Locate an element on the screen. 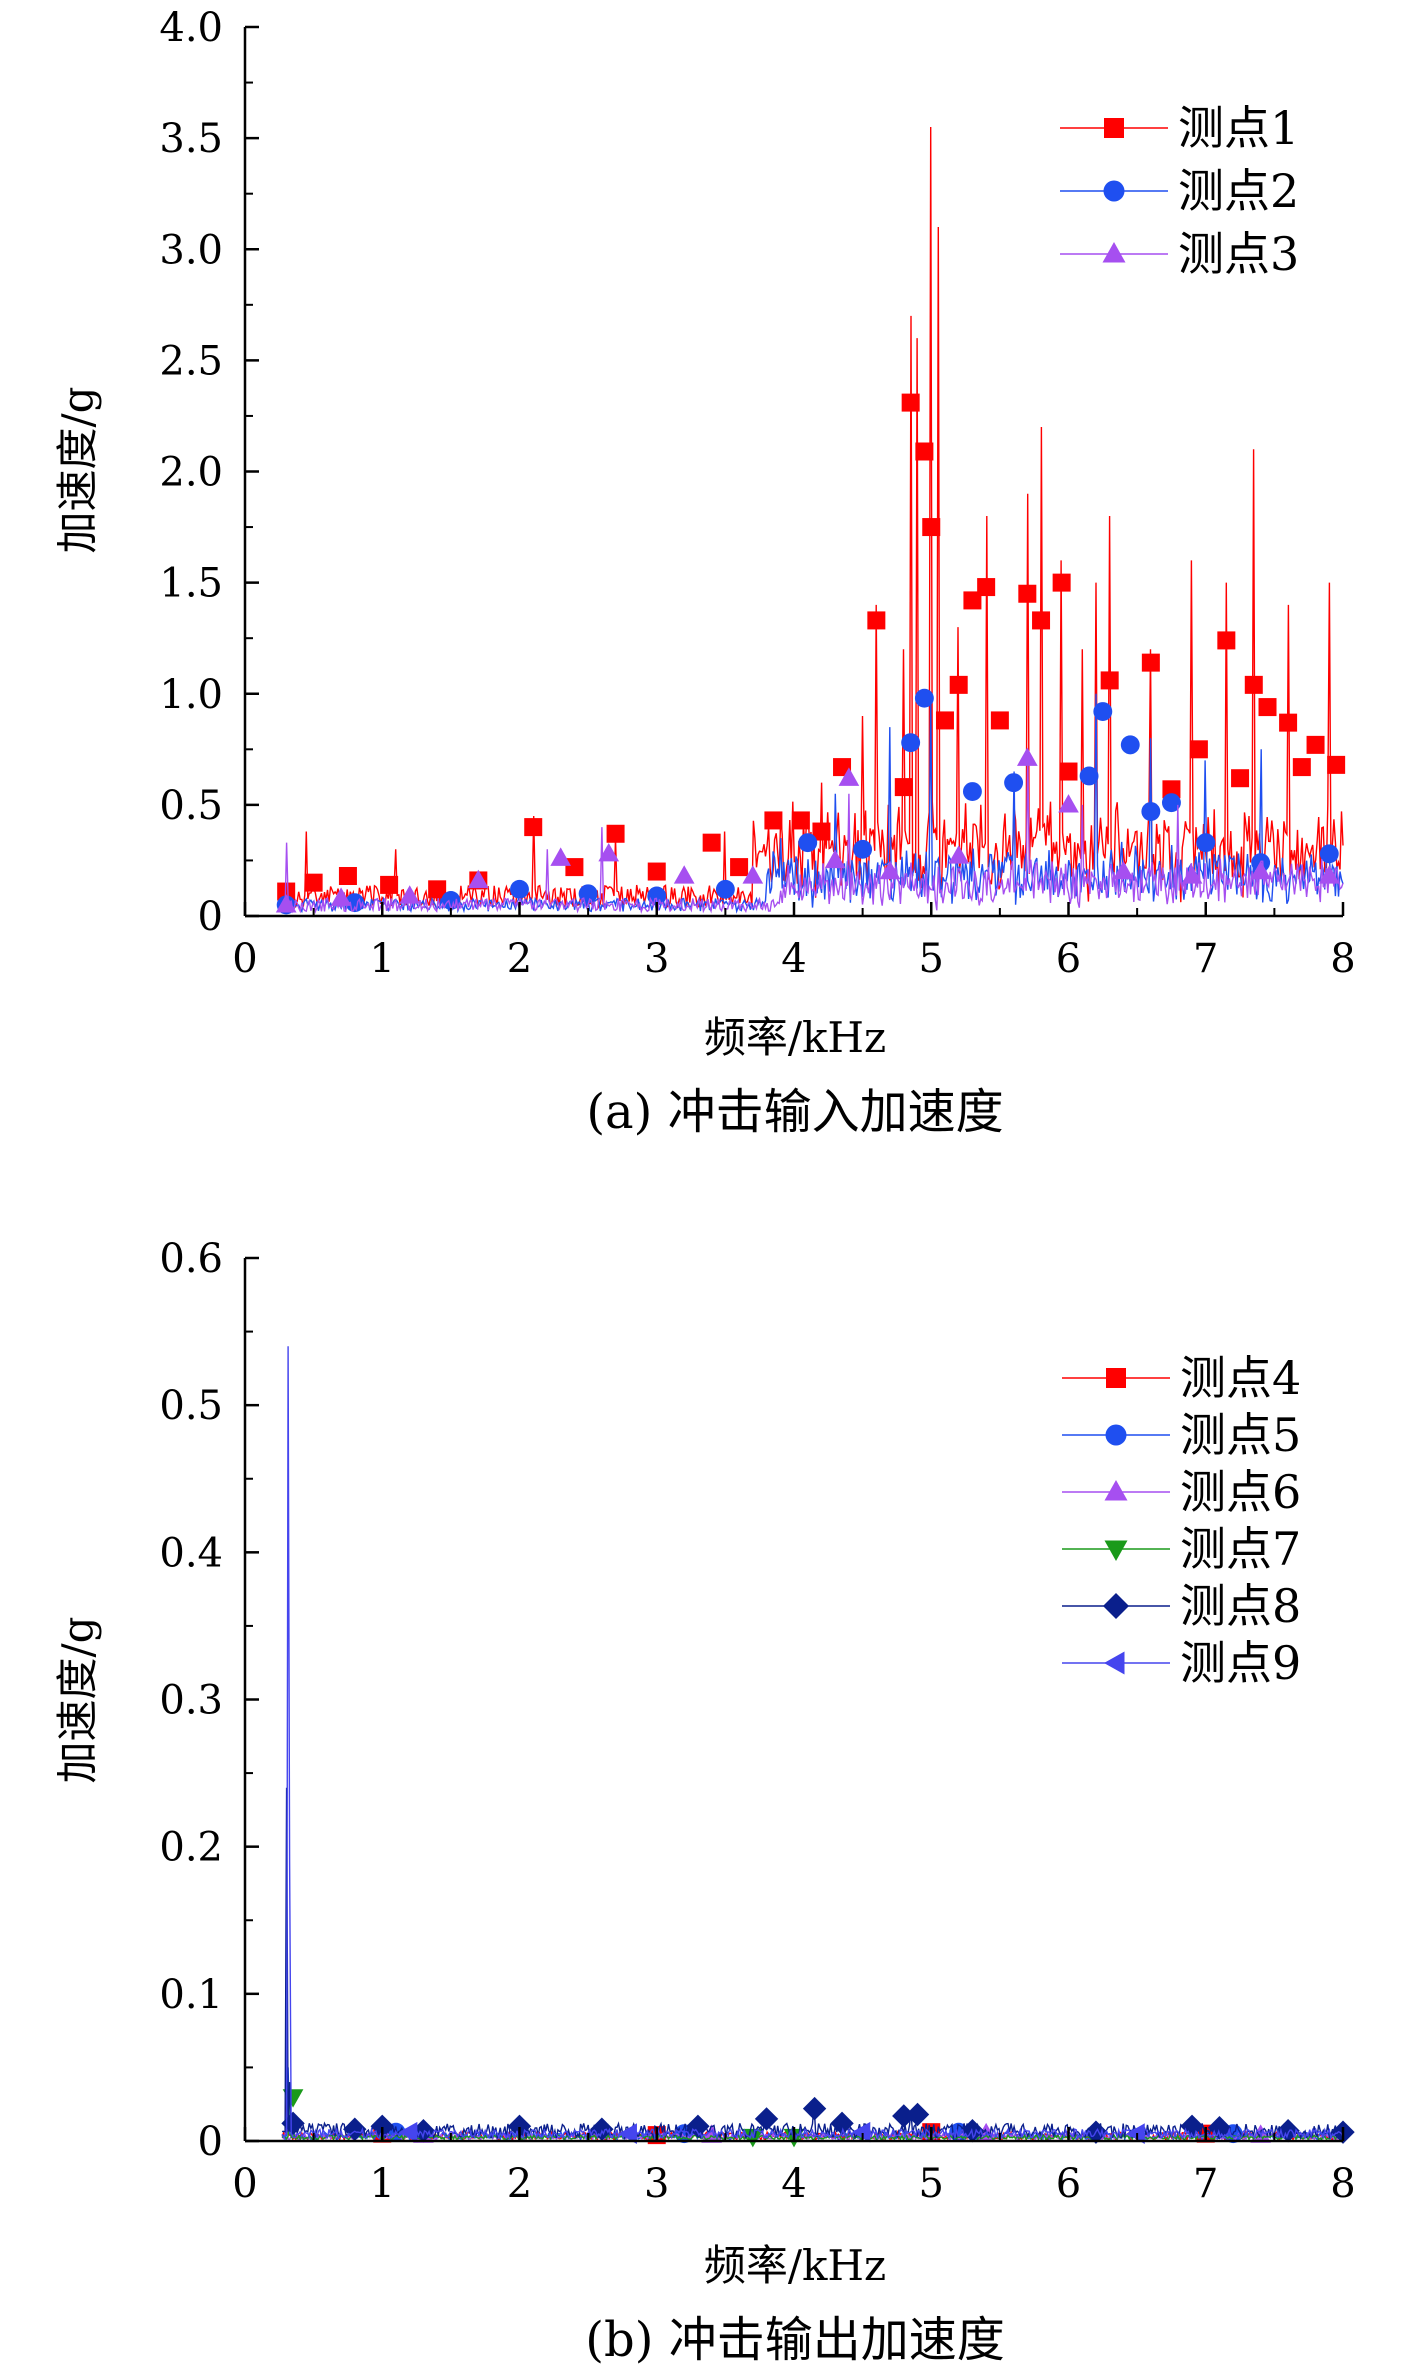  figure-caption: (a) 冲击输入加速度 is located at coordinates (794, 1112).